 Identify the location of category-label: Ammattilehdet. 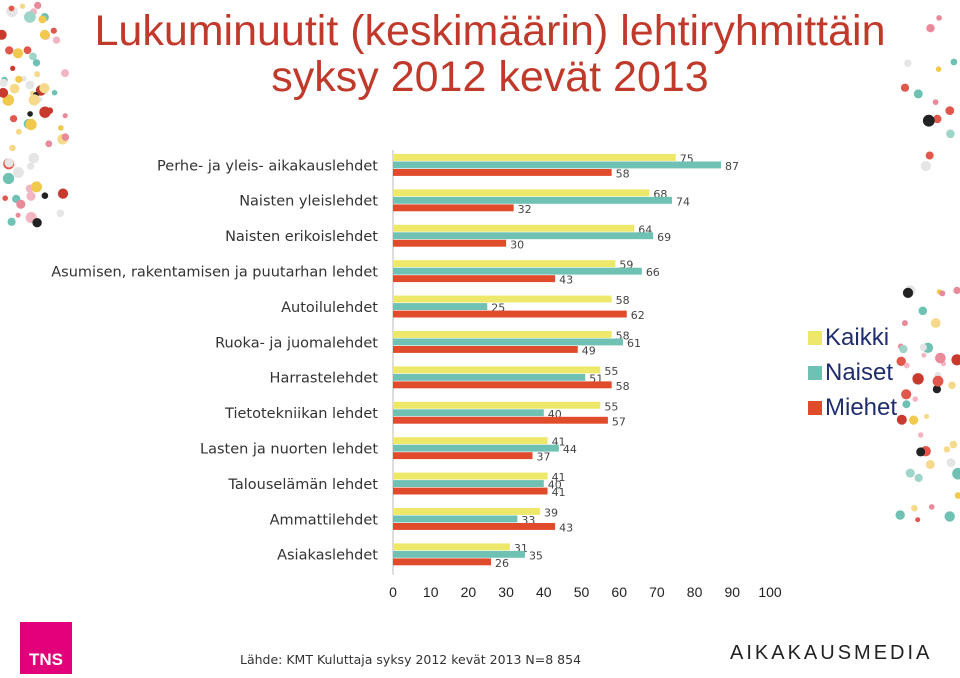
(324, 520).